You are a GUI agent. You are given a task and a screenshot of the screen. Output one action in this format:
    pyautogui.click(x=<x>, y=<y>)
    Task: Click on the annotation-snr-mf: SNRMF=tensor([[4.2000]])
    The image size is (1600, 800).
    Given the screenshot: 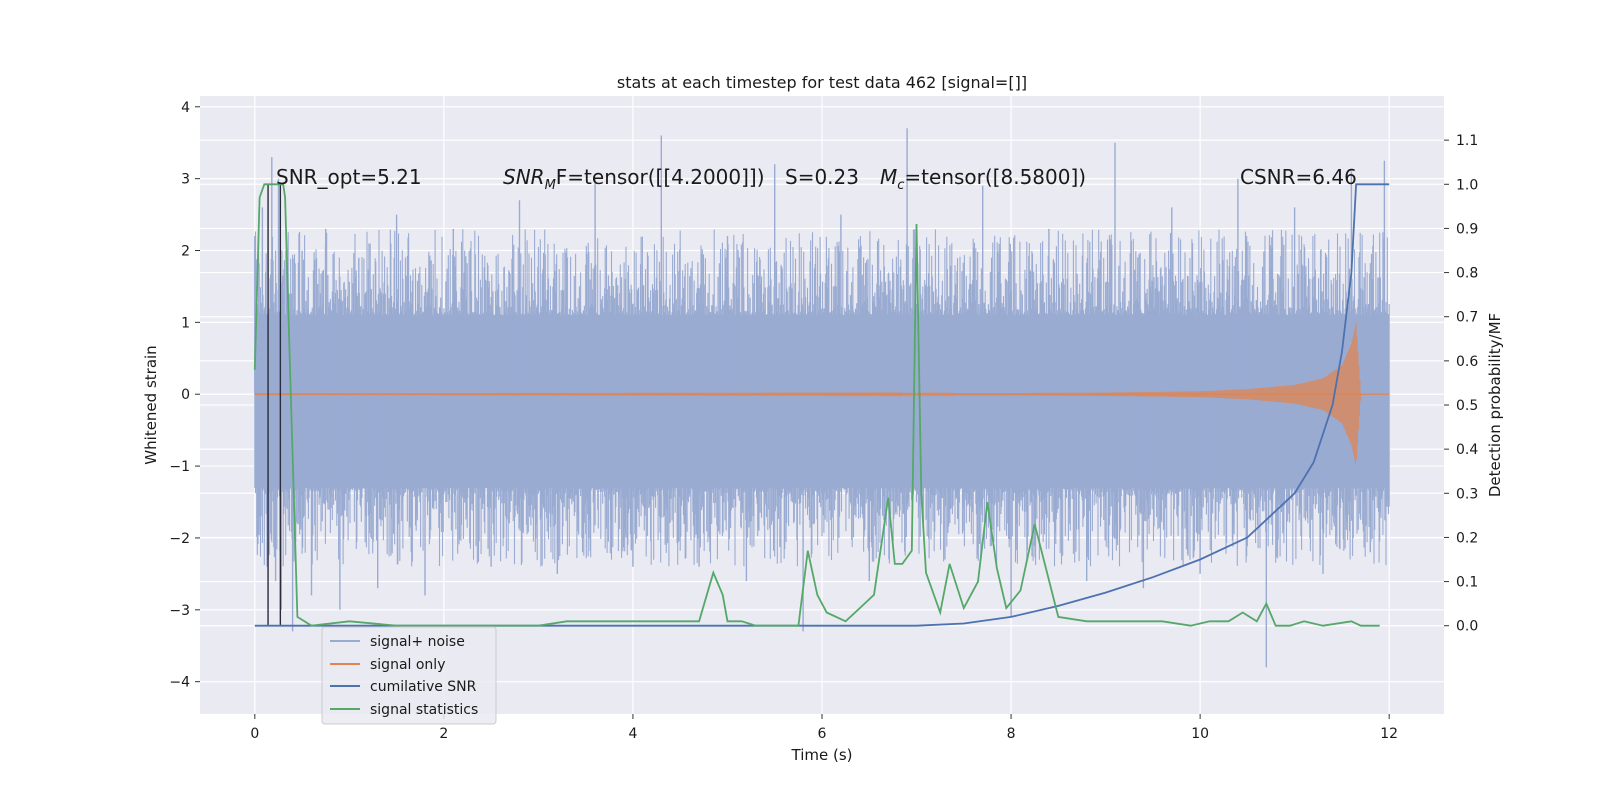 What is the action you would take?
    pyautogui.click(x=634, y=179)
    